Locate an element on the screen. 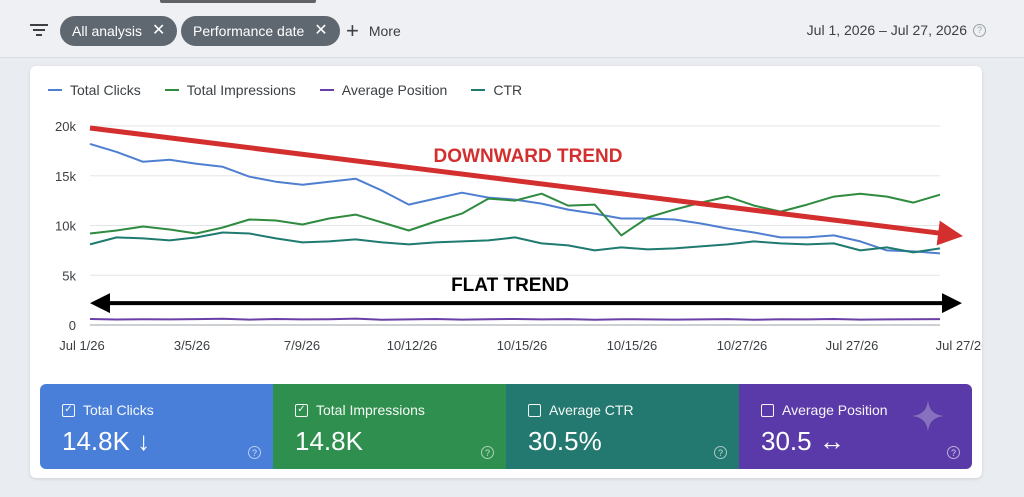 The height and width of the screenshot is (497, 1024). metric-card-total-impressions: ✓ Total Impressions 14.8K ? is located at coordinates (389, 426).